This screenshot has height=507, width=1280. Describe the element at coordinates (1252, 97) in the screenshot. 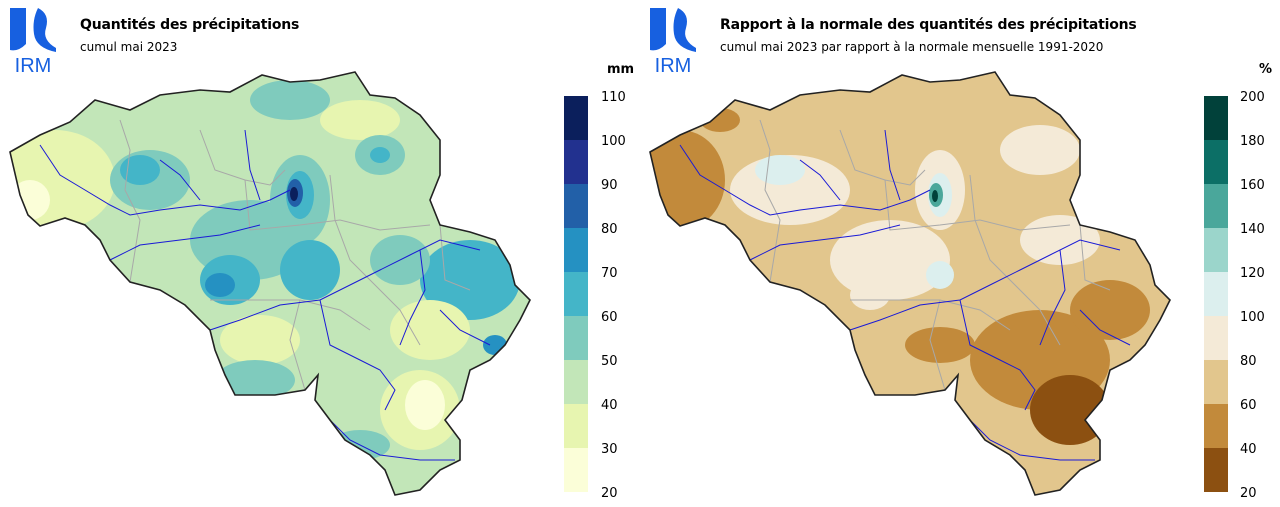

I see `legend-tick: 200` at that location.